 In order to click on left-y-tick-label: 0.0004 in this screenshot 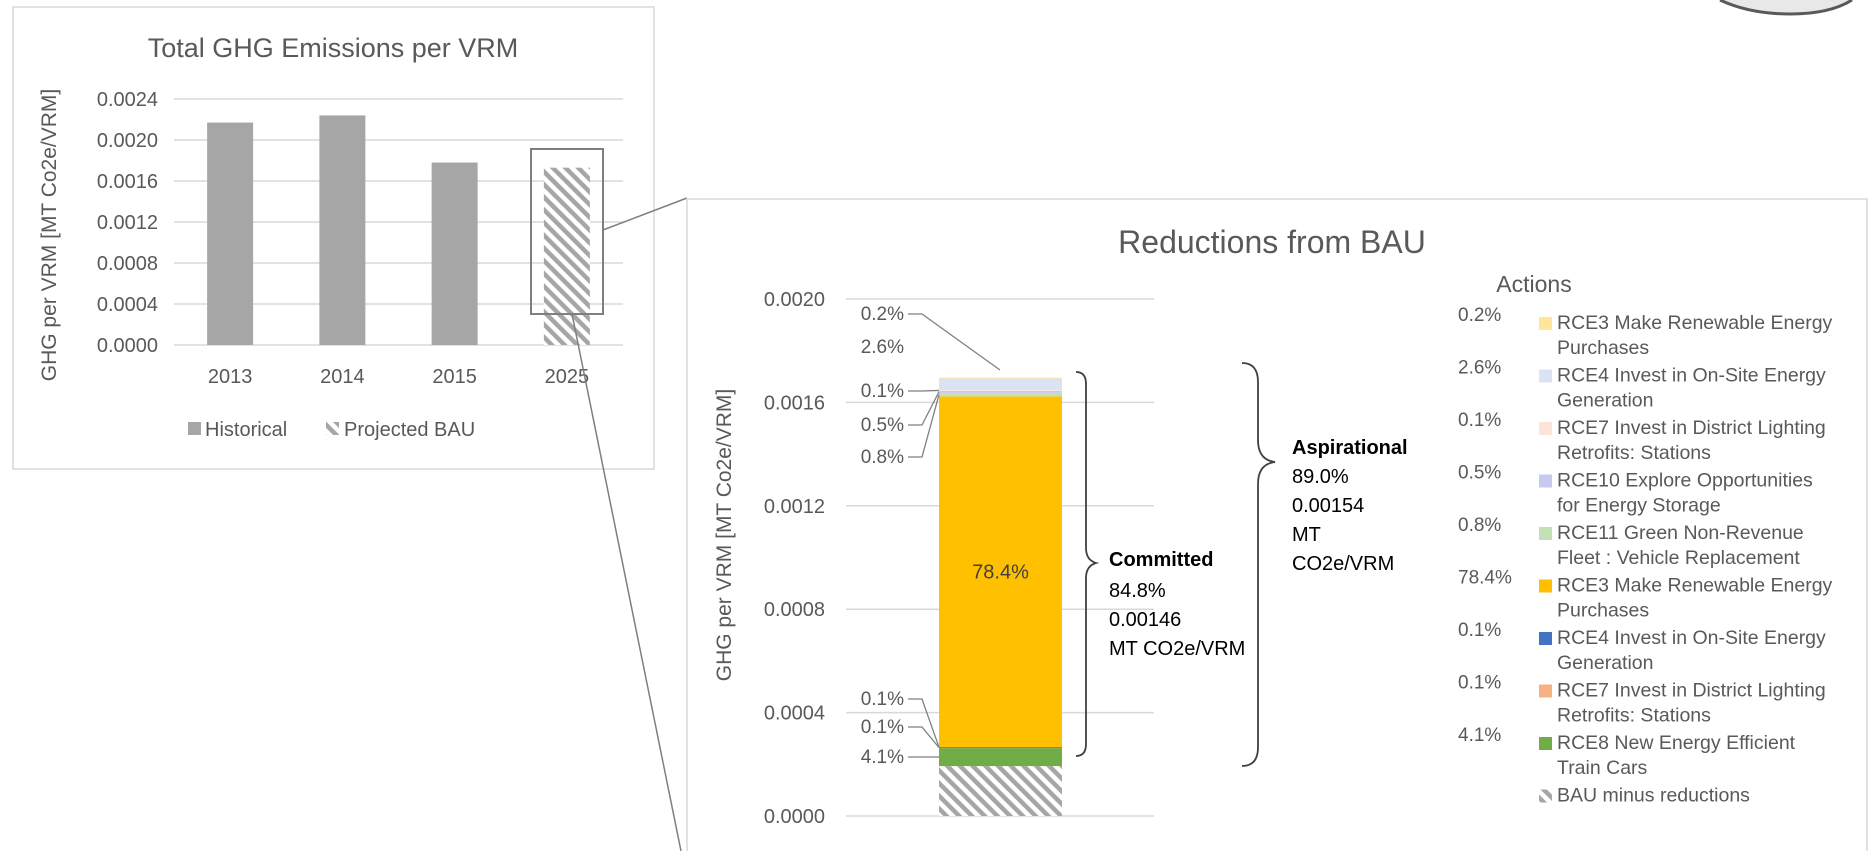, I will do `click(127, 305)`.